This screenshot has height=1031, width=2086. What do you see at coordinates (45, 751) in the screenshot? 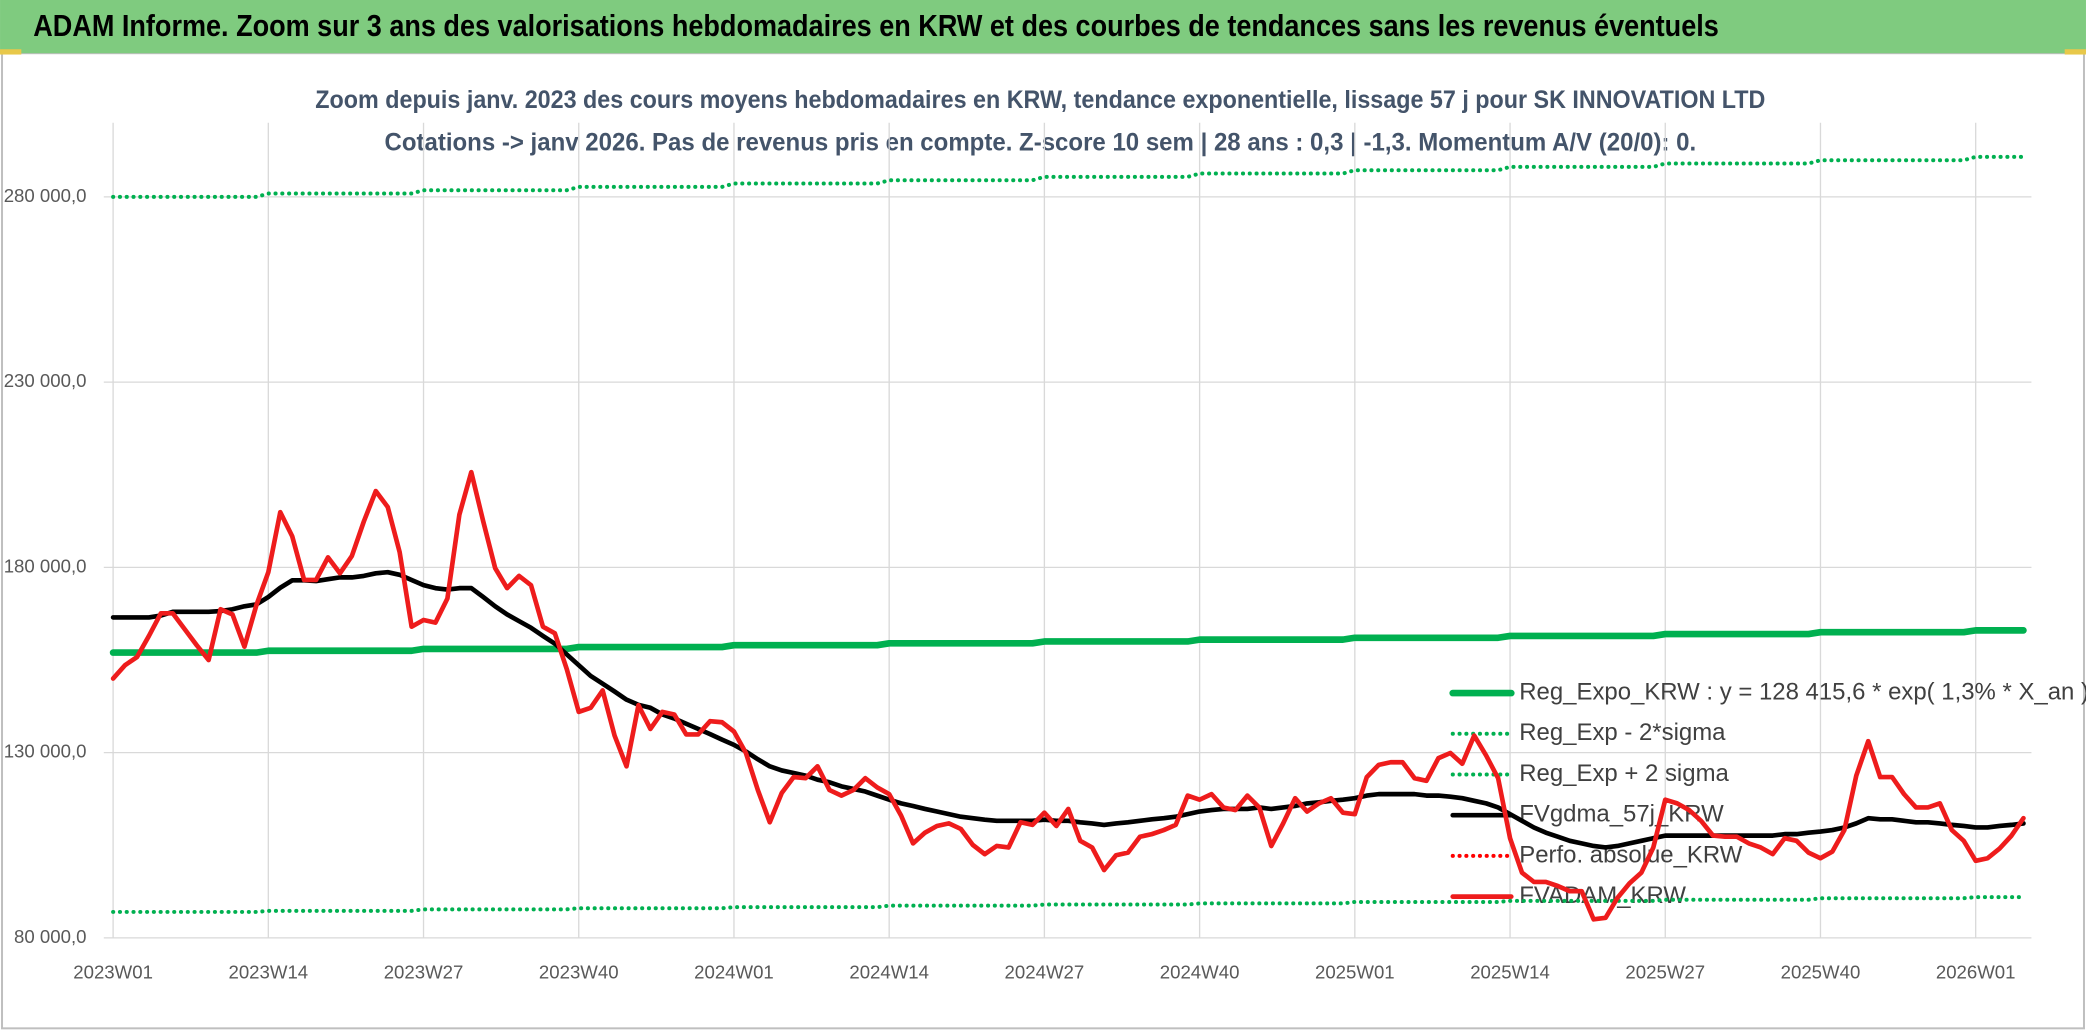
I see `y-tick-label: 130 000,0` at bounding box center [45, 751].